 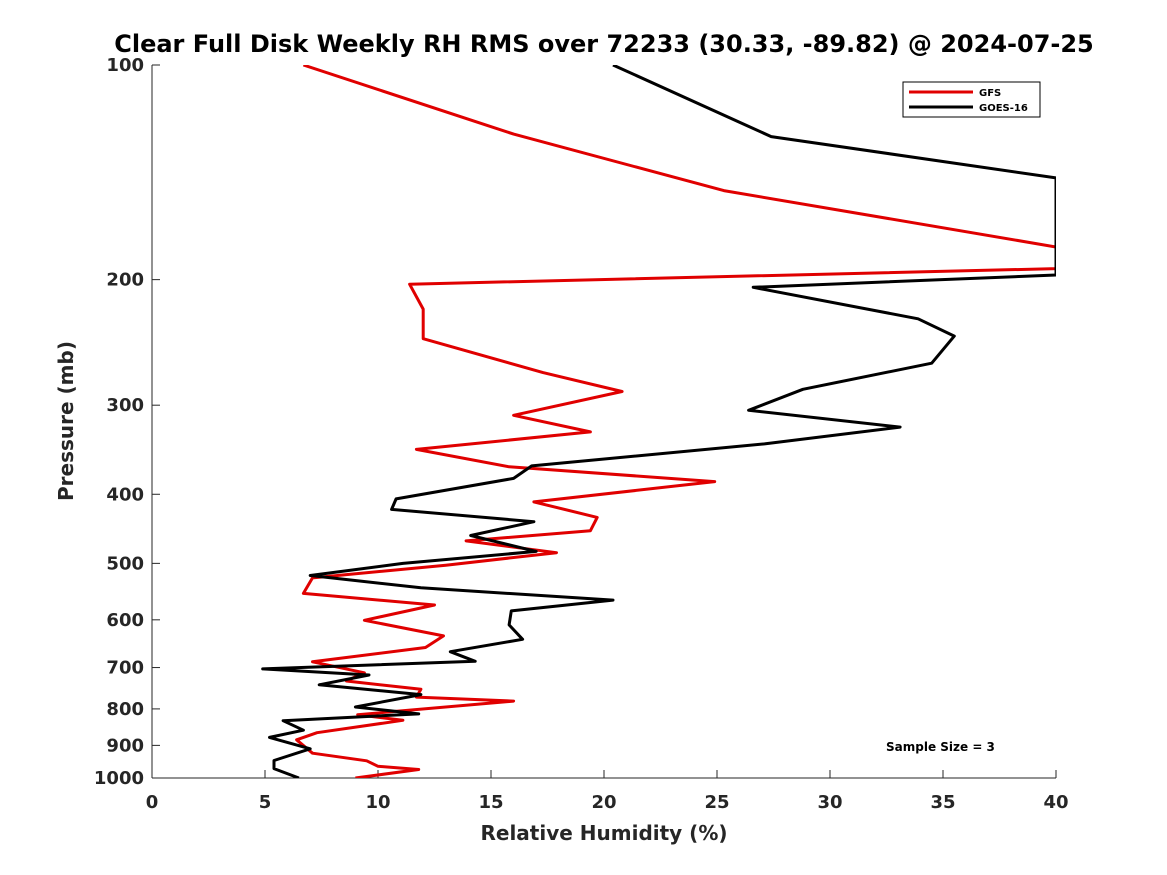 I want to click on x-tick-label: 0, so click(x=152, y=802).